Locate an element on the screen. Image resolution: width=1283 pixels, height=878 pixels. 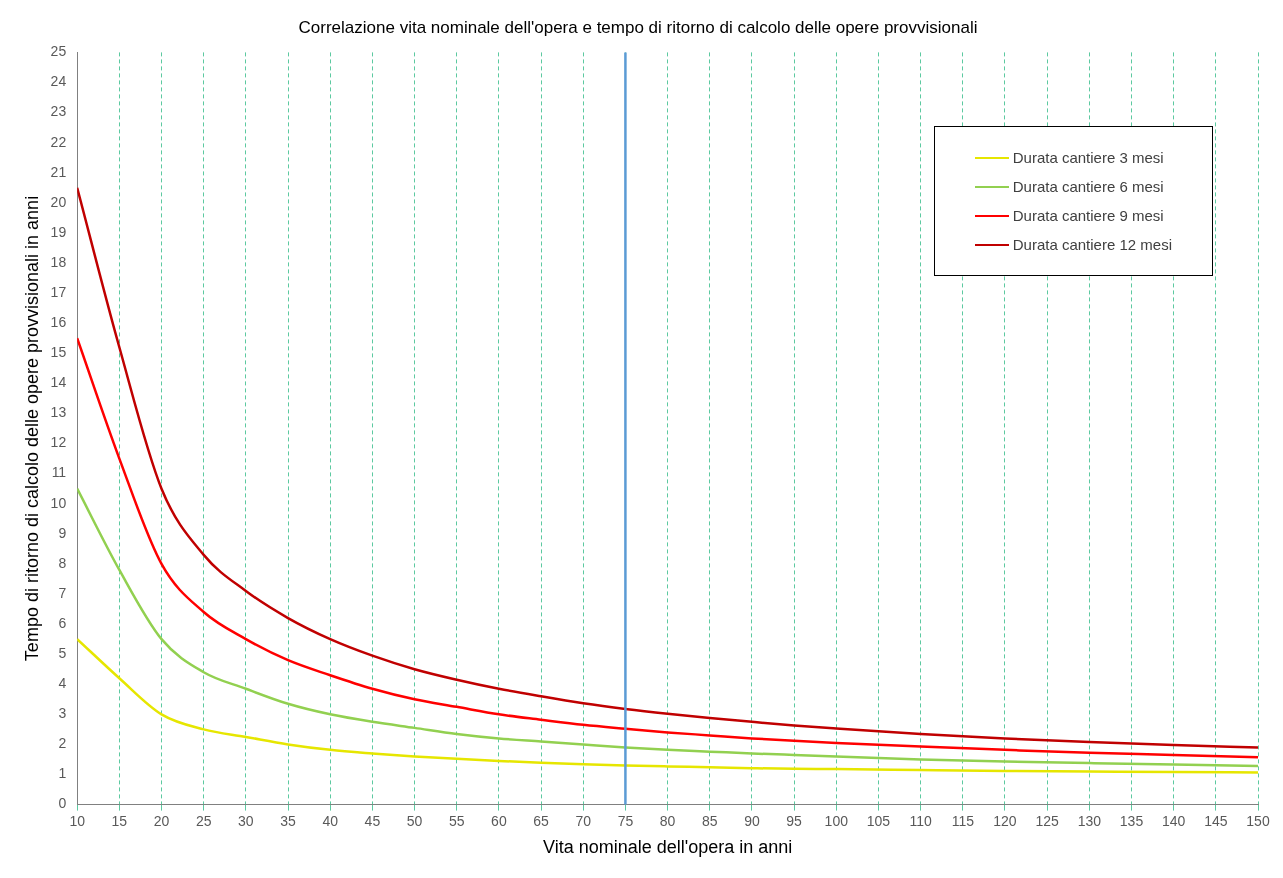
x-tick-label: 95 is located at coordinates (794, 820).